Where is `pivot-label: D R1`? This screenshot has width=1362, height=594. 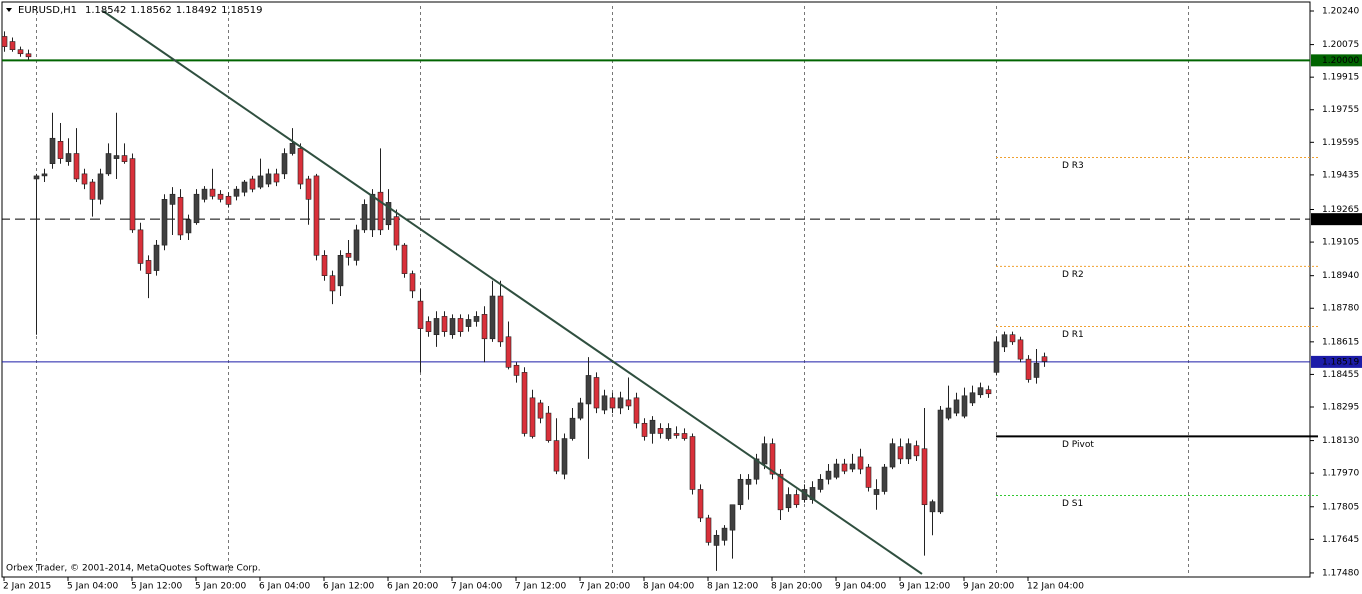 pivot-label: D R1 is located at coordinates (1073, 335).